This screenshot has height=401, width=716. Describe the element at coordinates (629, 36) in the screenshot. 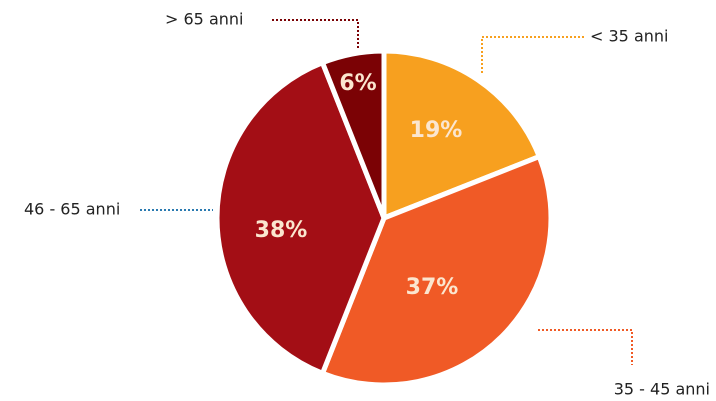

I see `category-label: < 35 anni` at that location.